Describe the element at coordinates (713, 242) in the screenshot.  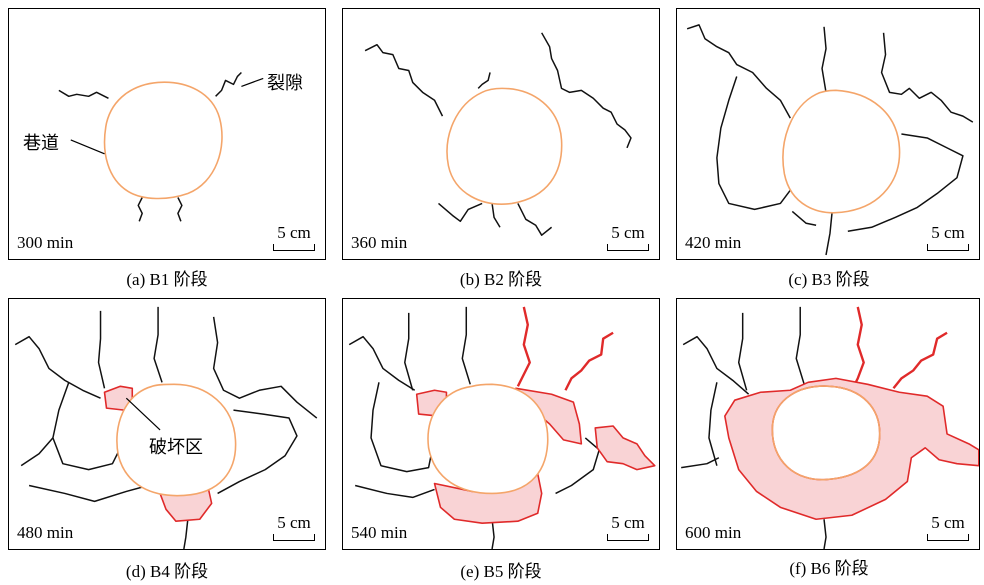
I see `time-label: 420 min` at that location.